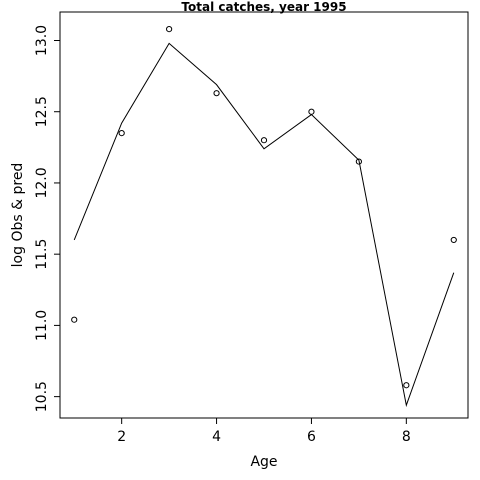 This screenshot has width=480, height=480. I want to click on y-axis-title: log Obs & pred, so click(18, 215).